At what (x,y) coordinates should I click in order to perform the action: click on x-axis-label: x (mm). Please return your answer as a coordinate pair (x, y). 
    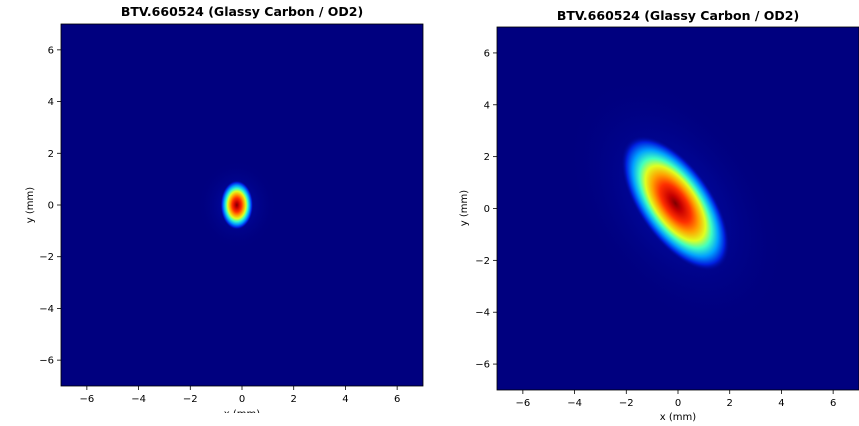
    Looking at the image, I should click on (678, 417).